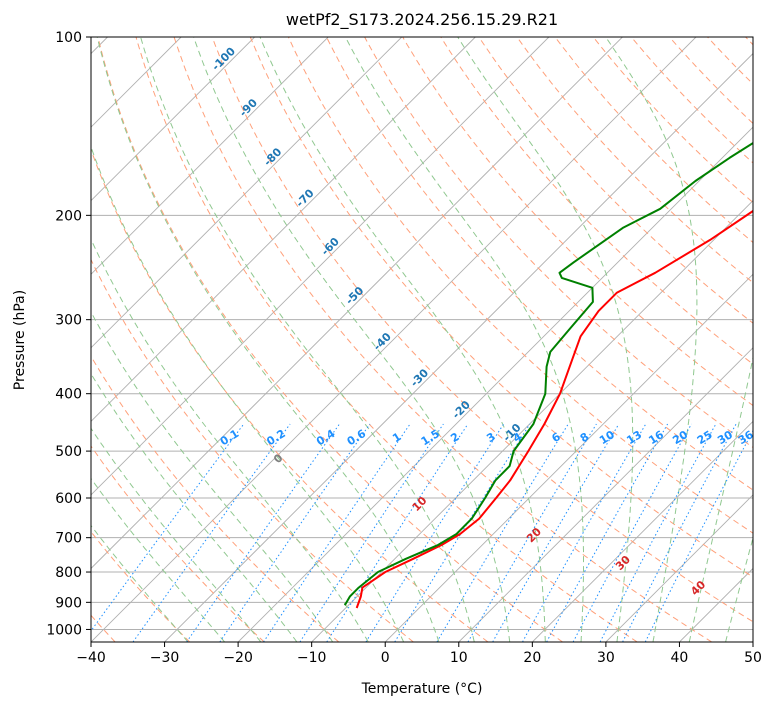  What do you see at coordinates (20, 340) in the screenshot?
I see `y-axis-label: Pressure (hPa)` at bounding box center [20, 340].